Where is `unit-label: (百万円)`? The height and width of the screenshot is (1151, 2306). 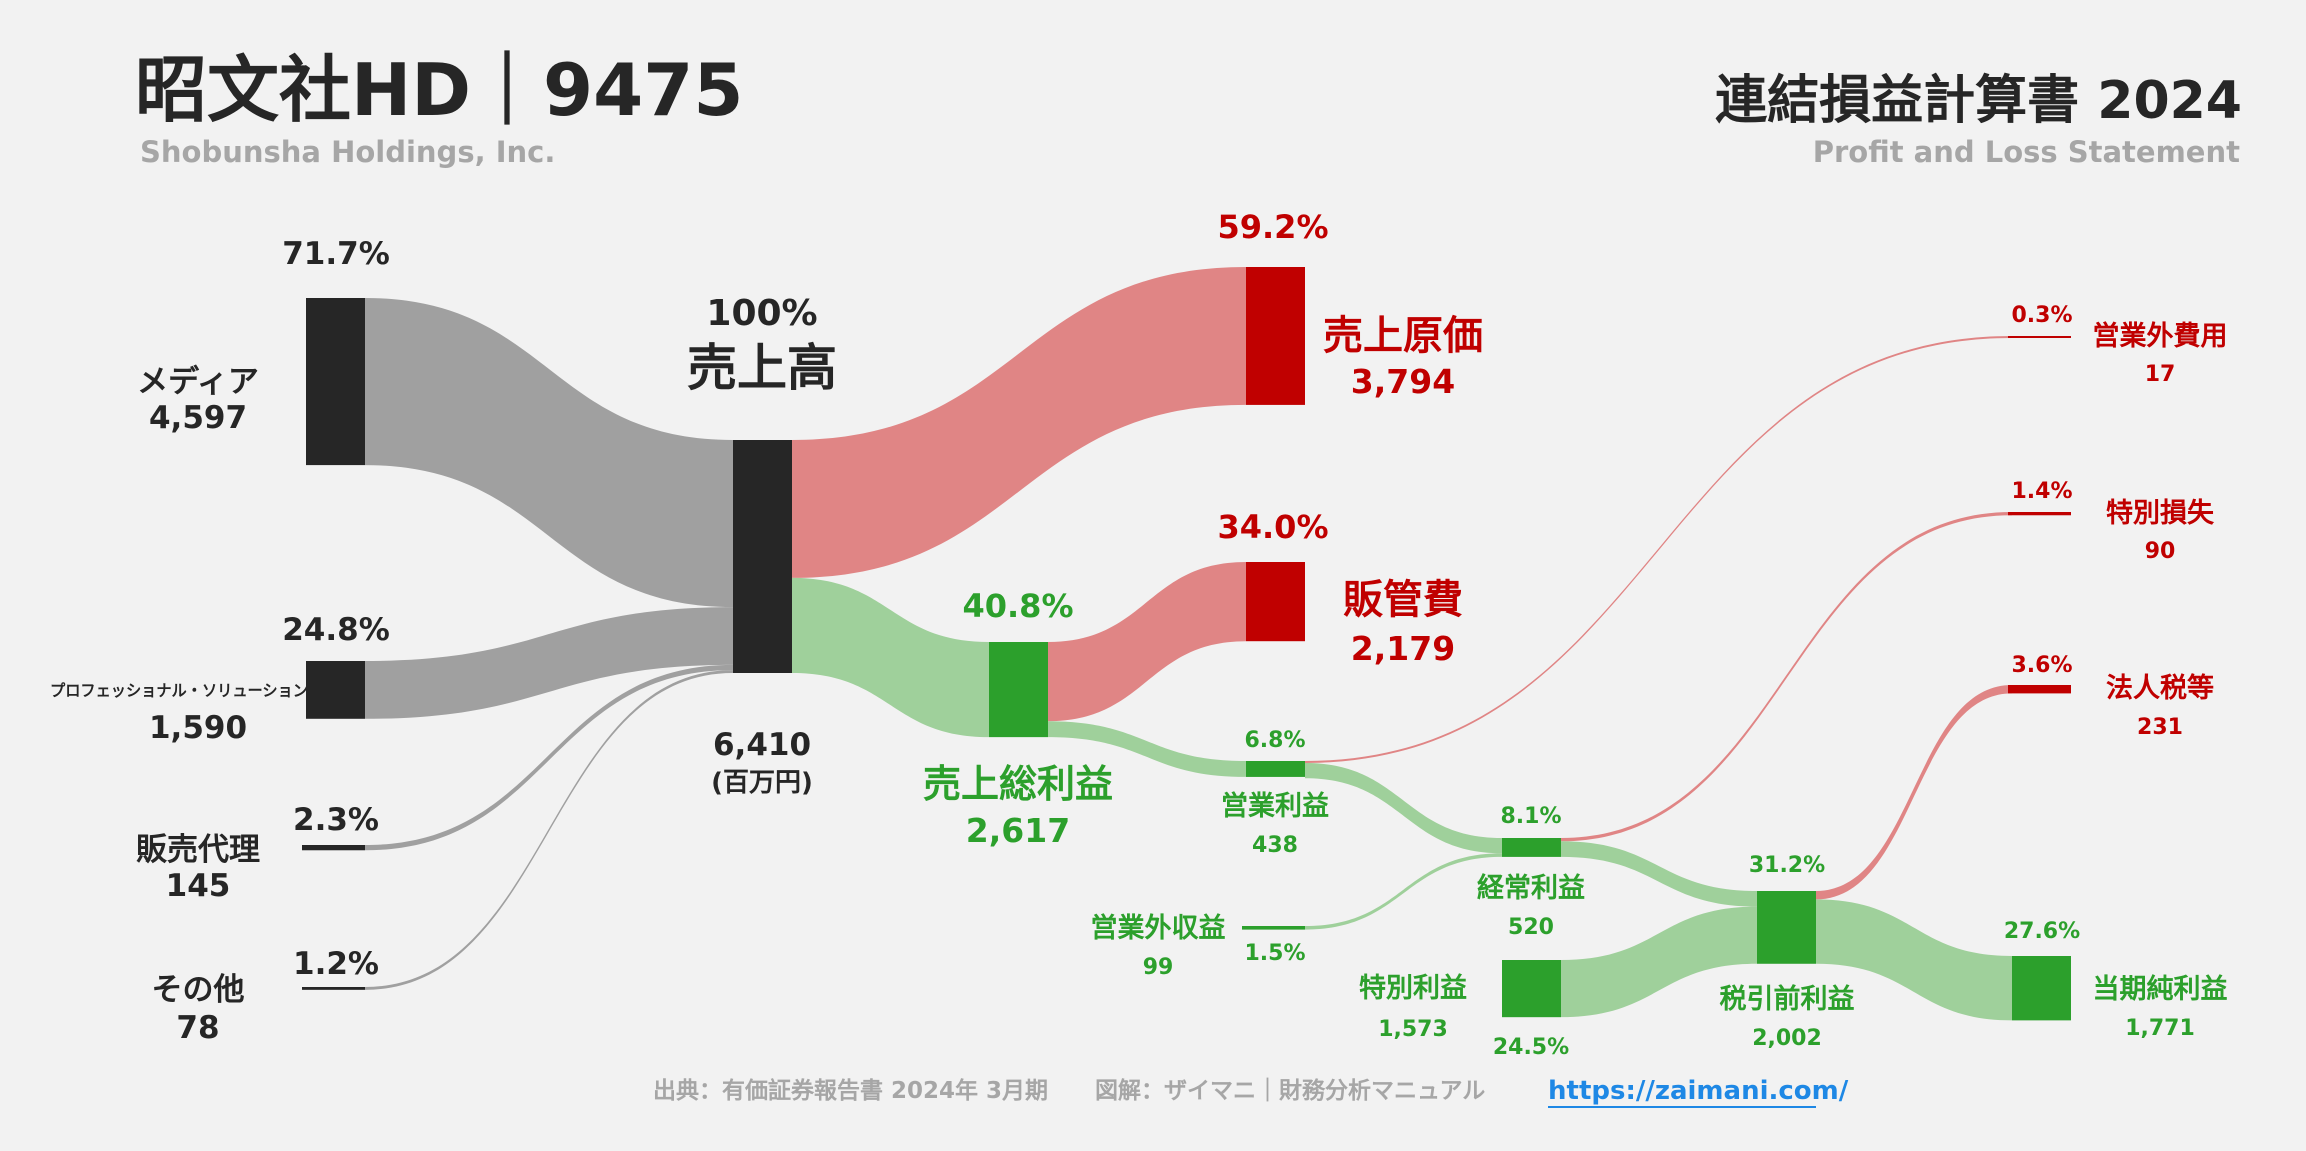 unit-label: (百万円) is located at coordinates (762, 783).